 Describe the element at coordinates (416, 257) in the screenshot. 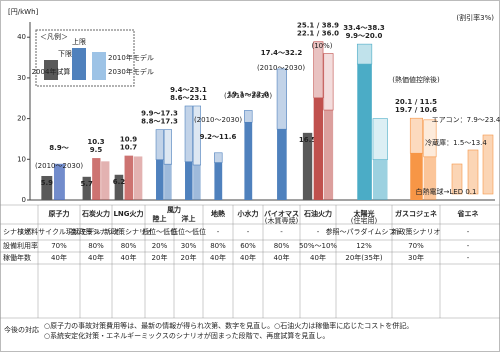

I see `table-cell: 30年` at that location.